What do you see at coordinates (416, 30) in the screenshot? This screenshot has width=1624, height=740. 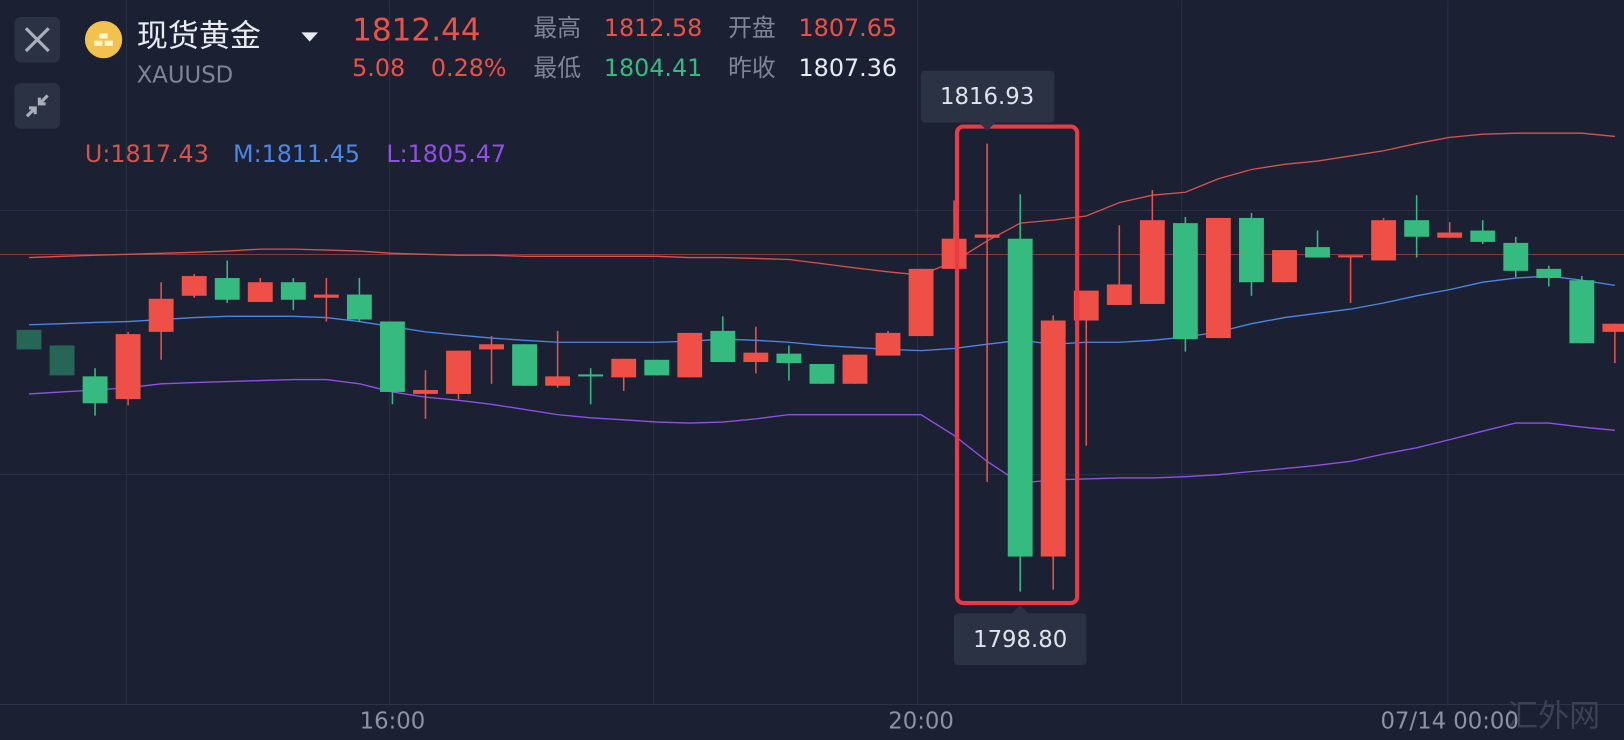 I see `last-price: 1812.44` at bounding box center [416, 30].